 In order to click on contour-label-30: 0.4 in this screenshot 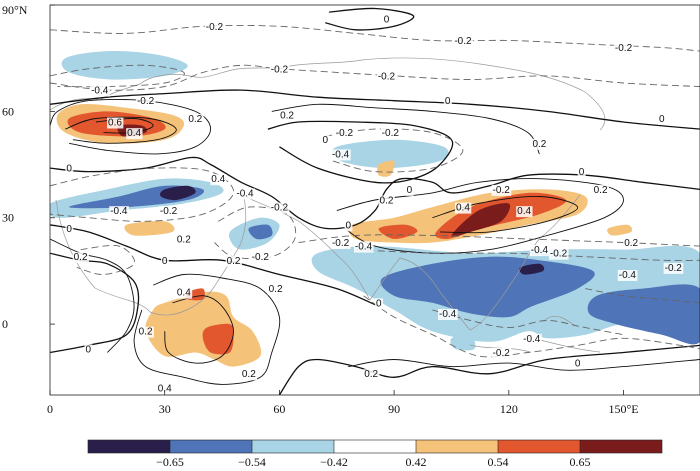, I will do `click(184, 293)`.